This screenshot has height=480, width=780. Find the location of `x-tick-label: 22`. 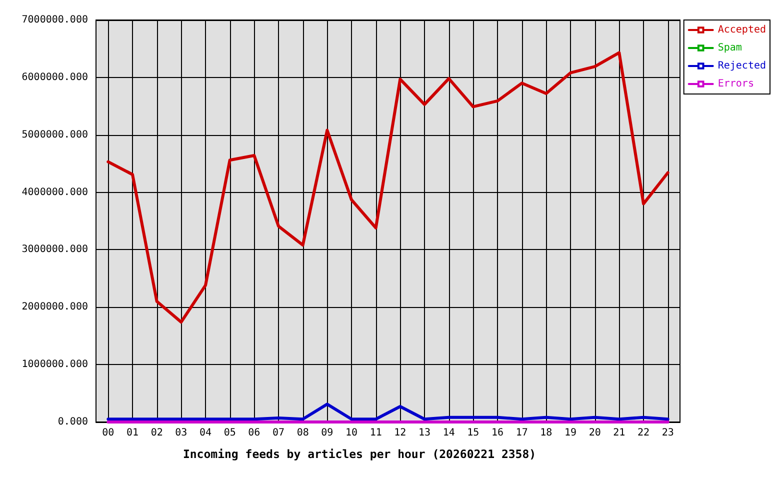

x-tick-label: 22 is located at coordinates (643, 433).